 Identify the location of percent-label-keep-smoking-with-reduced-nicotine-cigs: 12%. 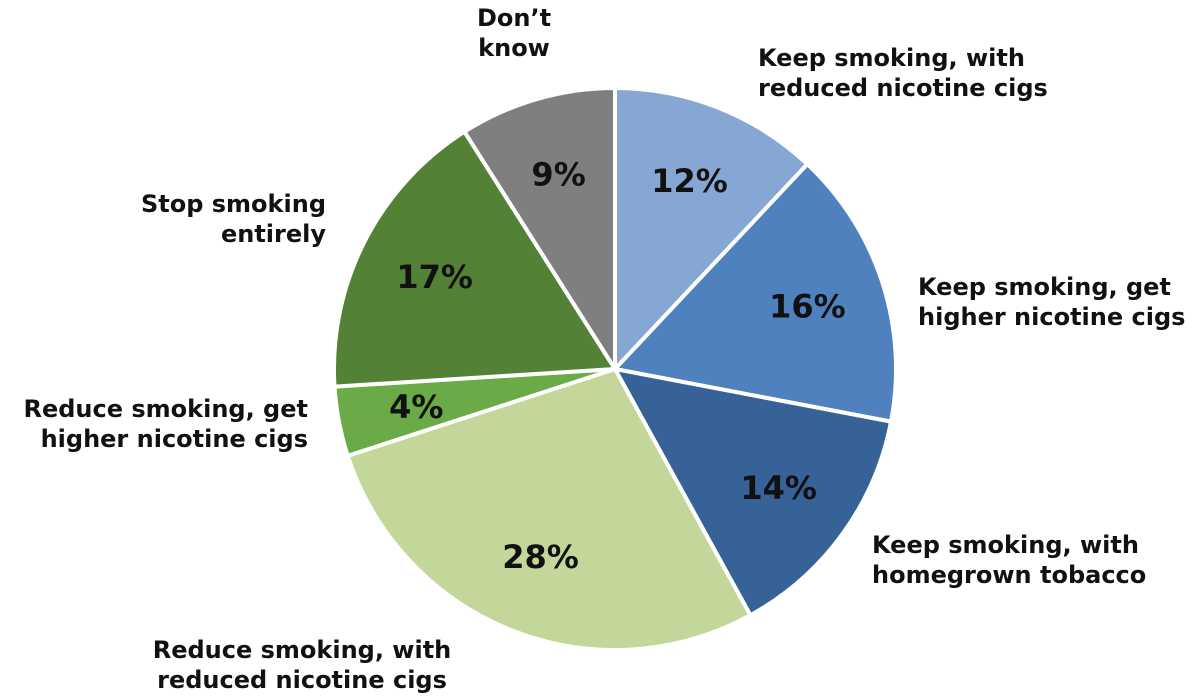
(689, 181).